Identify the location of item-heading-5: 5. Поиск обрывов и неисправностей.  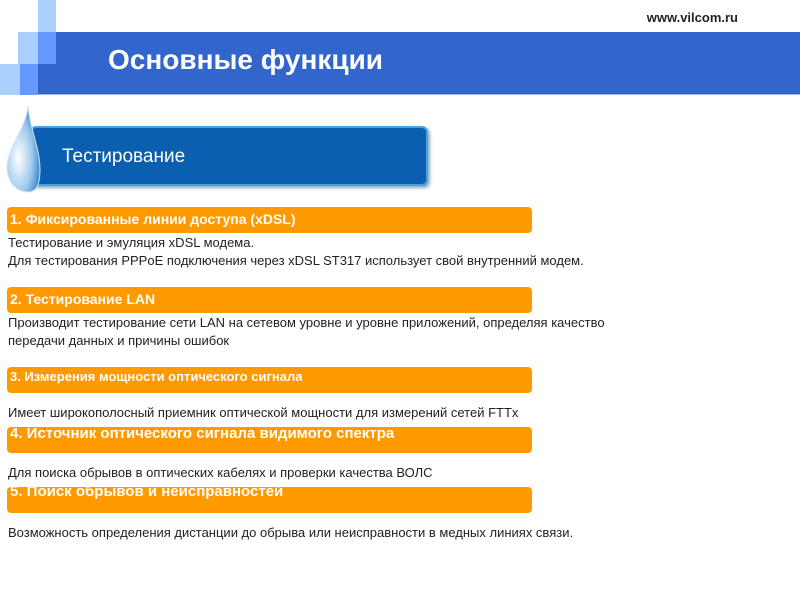
(269, 500).